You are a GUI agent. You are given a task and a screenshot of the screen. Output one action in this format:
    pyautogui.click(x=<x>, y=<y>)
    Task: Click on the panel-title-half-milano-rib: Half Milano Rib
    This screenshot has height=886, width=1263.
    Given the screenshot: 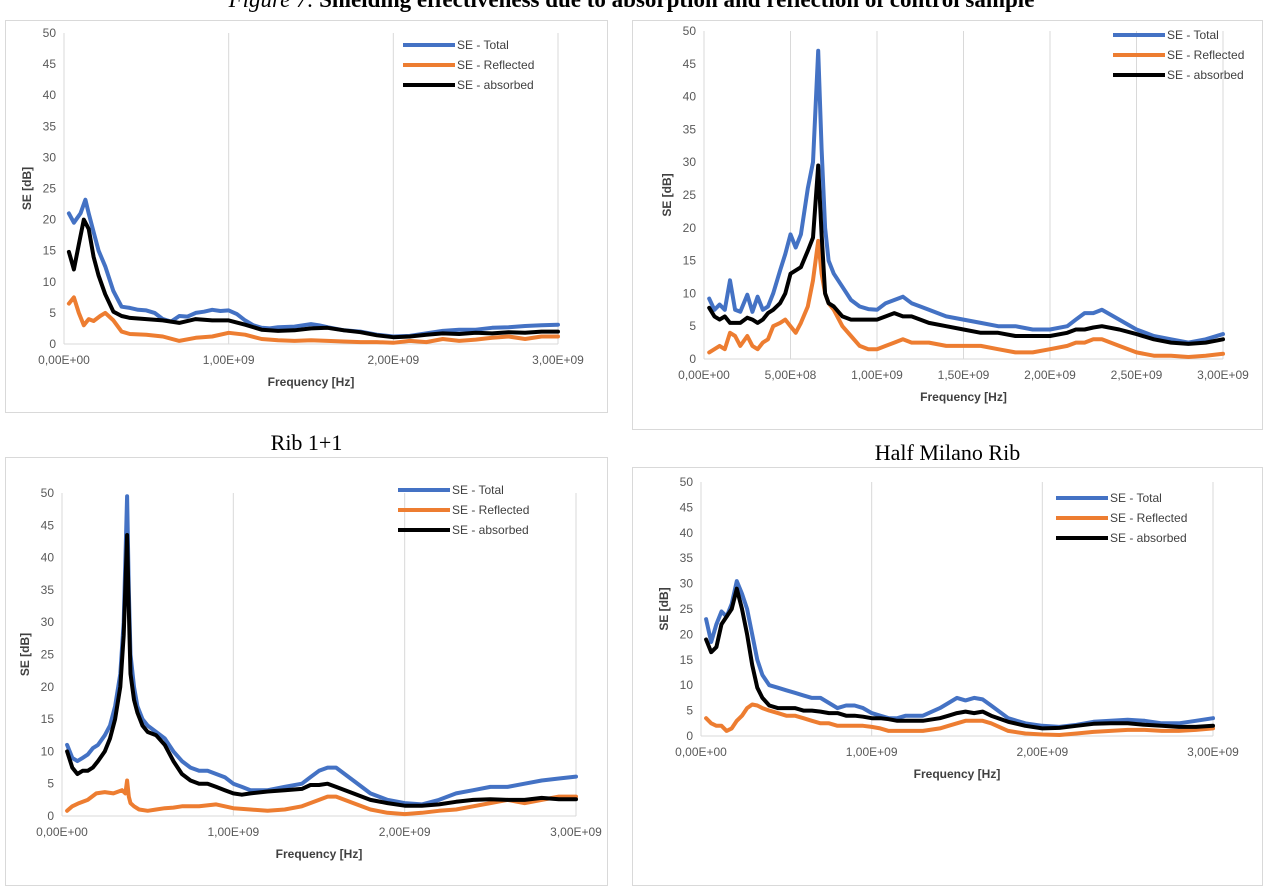 What is the action you would take?
    pyautogui.click(x=947, y=452)
    